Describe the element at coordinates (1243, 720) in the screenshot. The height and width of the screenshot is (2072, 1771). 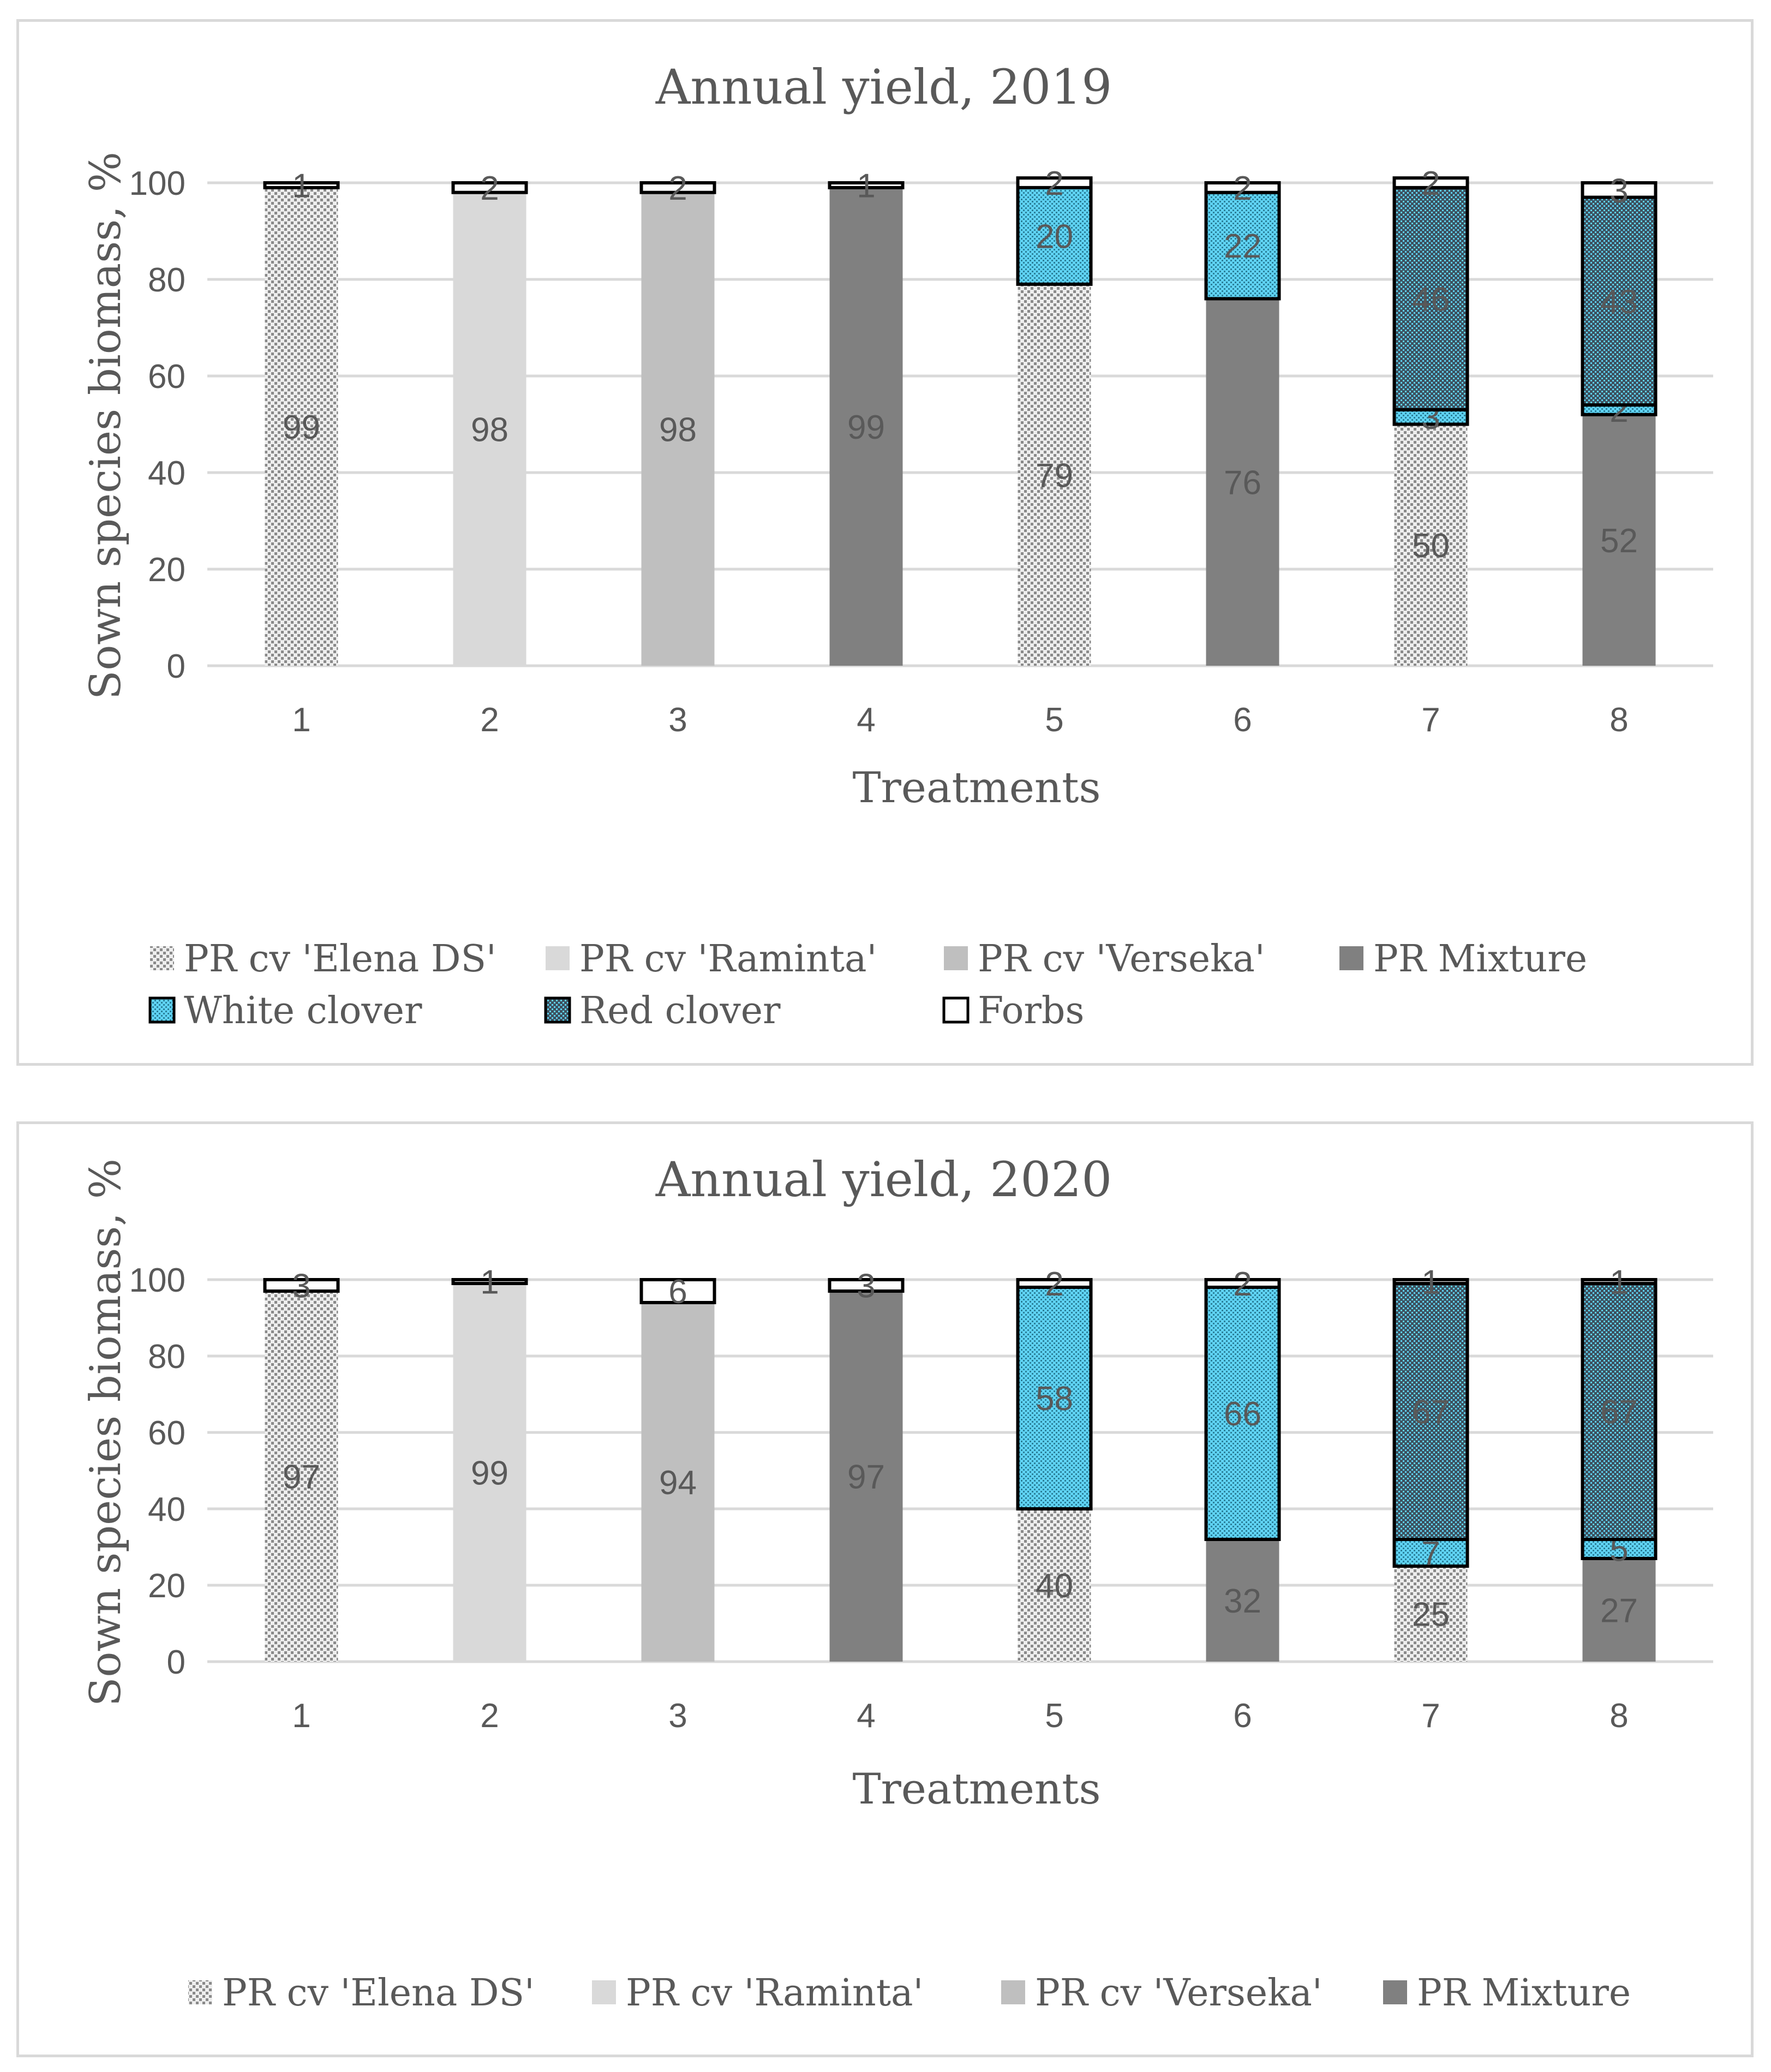
I see `x-tick-label: 6` at that location.